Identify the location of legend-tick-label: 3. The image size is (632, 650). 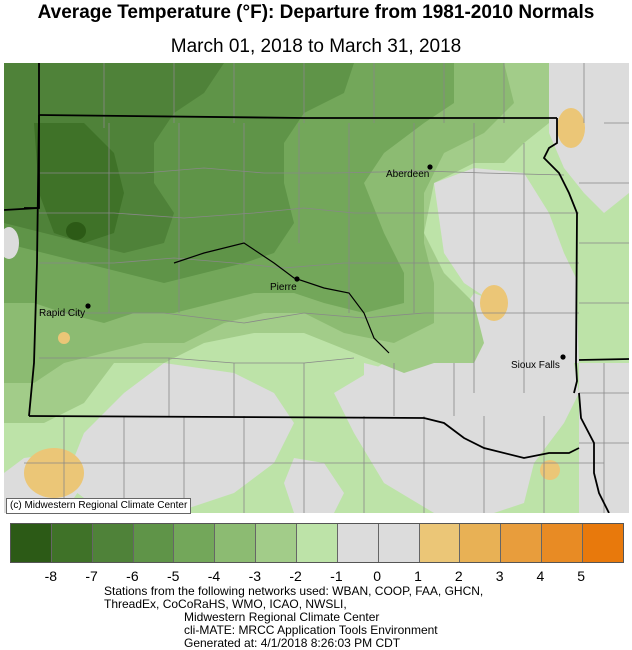
(499, 576).